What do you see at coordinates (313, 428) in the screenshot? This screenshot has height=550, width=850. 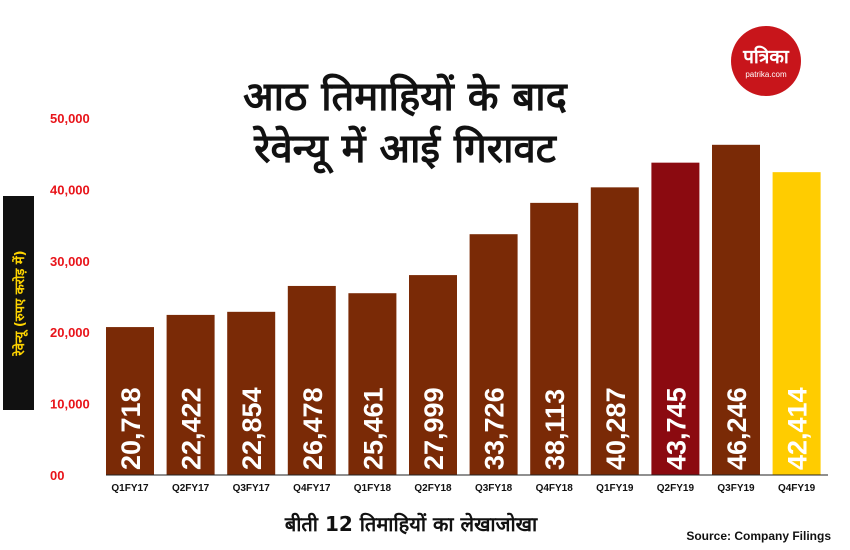 I see `bar-value-label: 26,478` at bounding box center [313, 428].